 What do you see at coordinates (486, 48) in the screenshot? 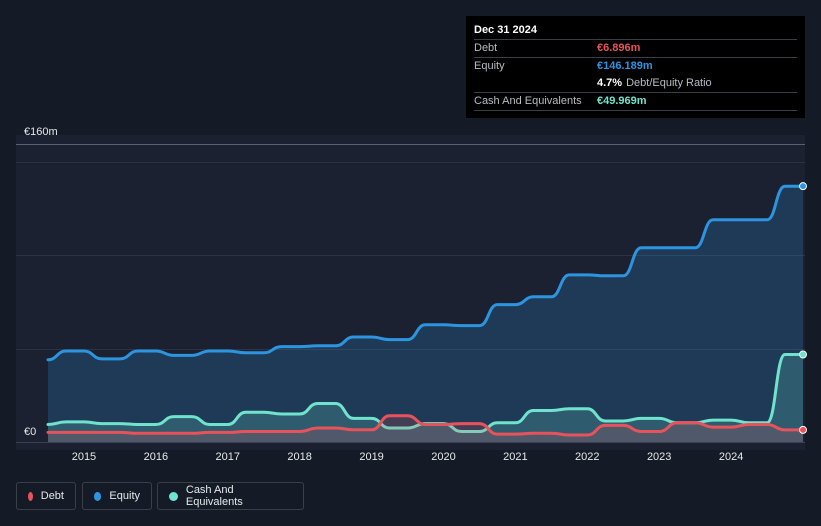
I see `tooltip-debt-label: Debt` at bounding box center [486, 48].